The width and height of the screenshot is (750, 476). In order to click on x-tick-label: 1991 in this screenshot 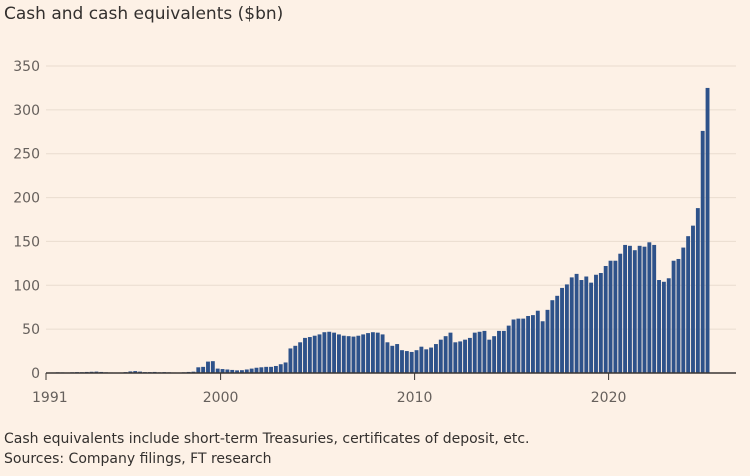, I will do `click(50, 398)`.